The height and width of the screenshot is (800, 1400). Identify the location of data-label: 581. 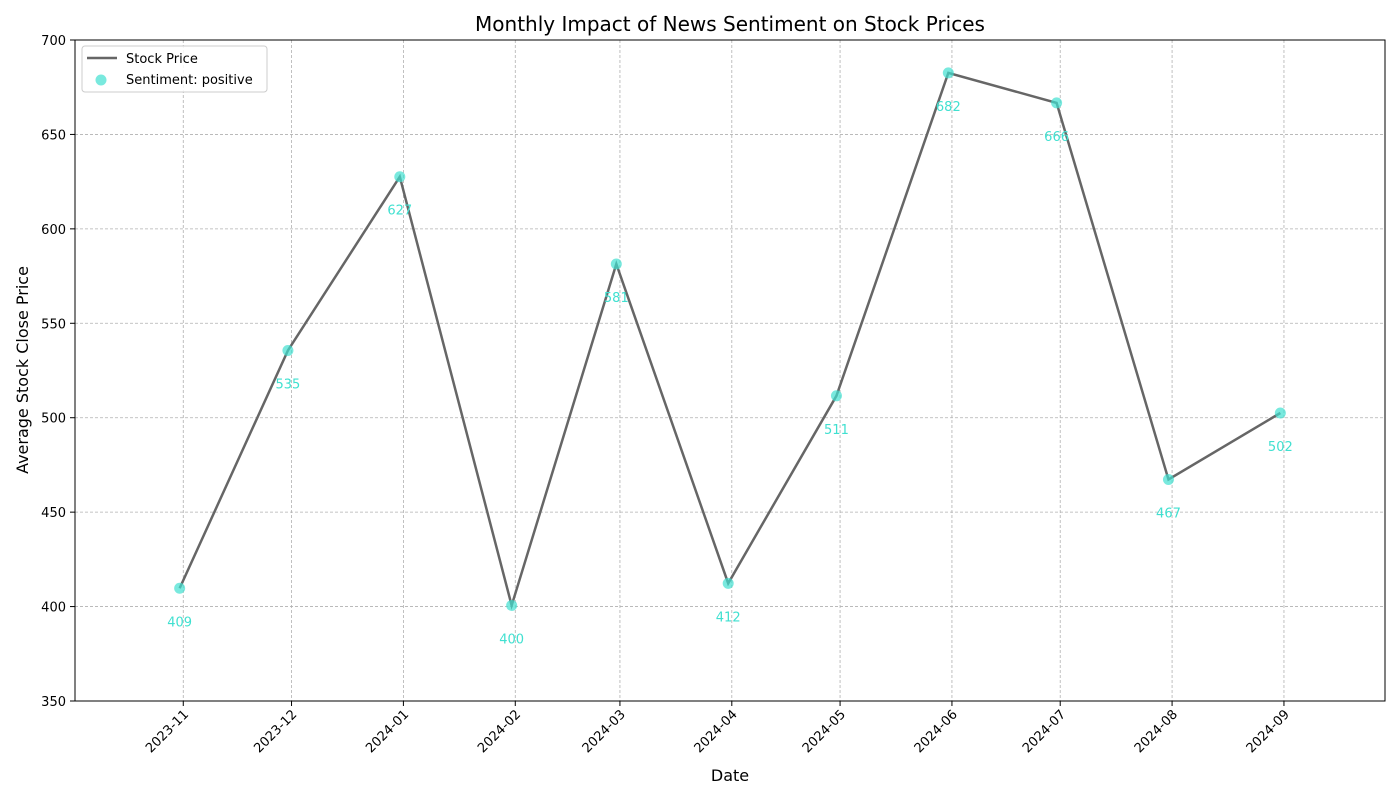
(616, 298).